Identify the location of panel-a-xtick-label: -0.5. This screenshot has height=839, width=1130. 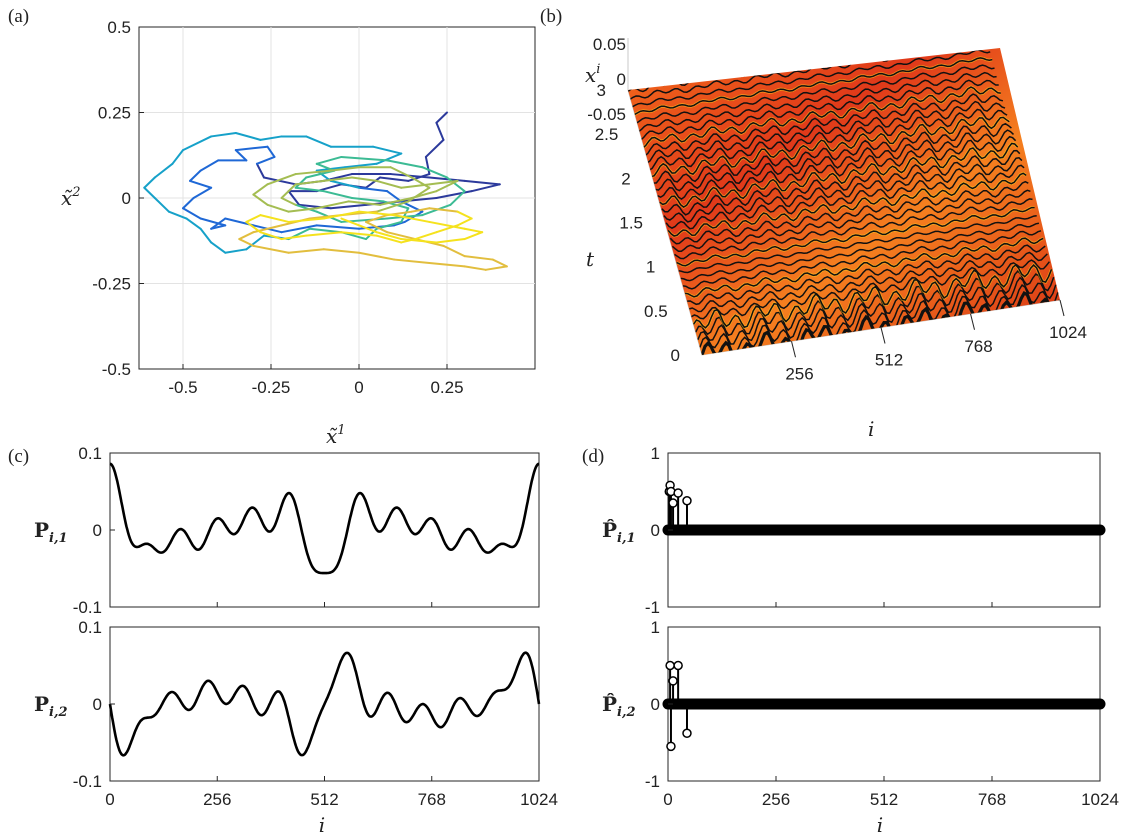
(182, 387).